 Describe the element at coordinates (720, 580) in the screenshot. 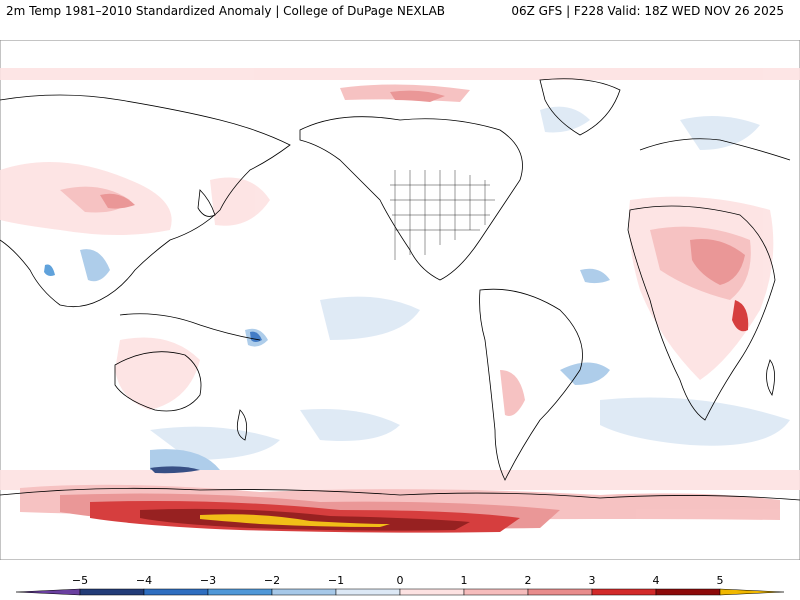

I see `colorbar-tick-label: 5` at that location.